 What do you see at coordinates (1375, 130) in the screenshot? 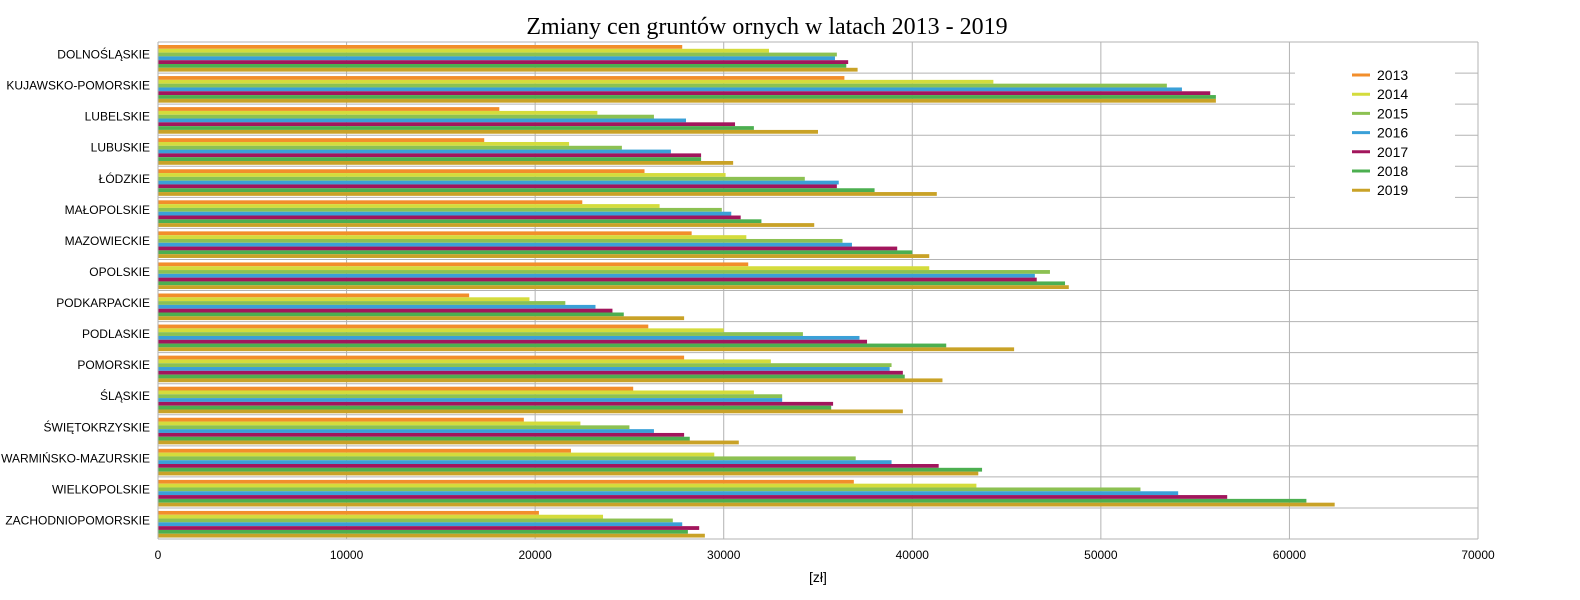
I see `legend-background` at bounding box center [1375, 130].